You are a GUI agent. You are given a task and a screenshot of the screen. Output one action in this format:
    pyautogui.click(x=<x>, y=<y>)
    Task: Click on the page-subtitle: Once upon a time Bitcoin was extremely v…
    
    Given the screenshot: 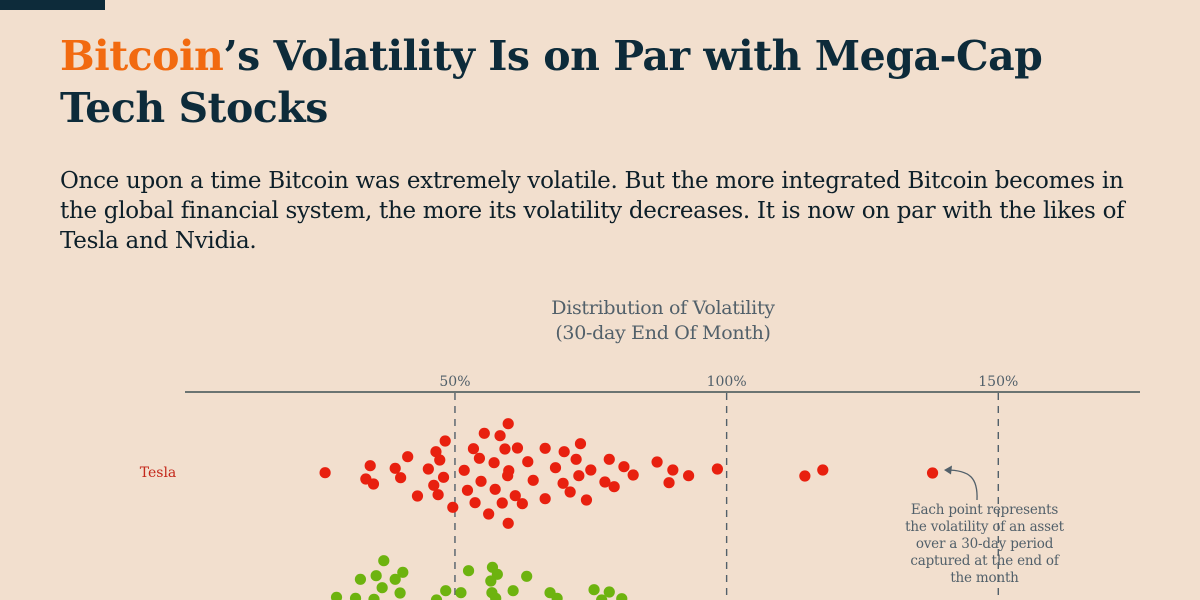 What is the action you would take?
    pyautogui.click(x=592, y=211)
    